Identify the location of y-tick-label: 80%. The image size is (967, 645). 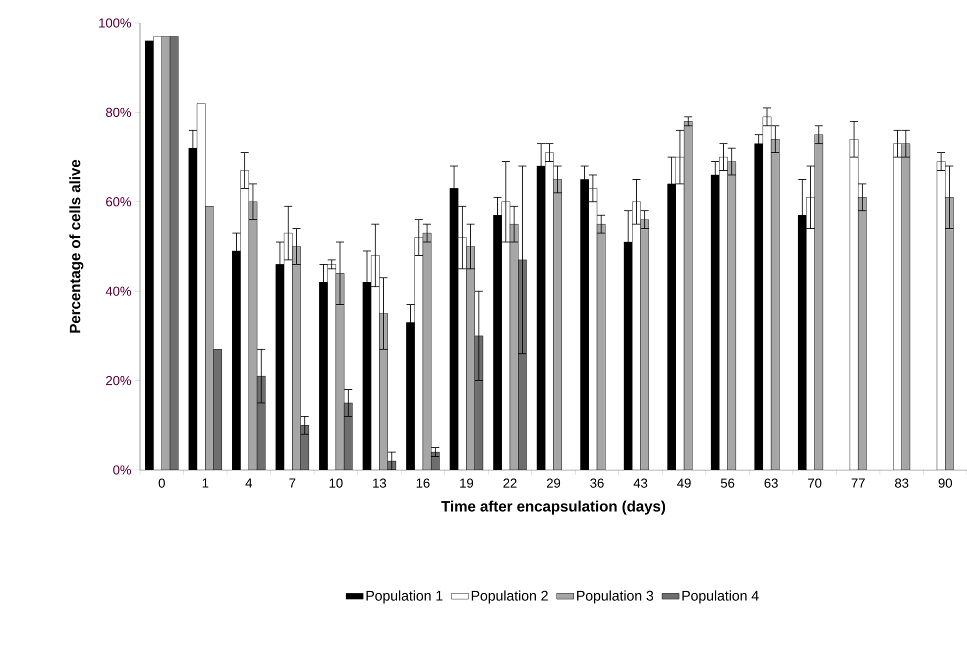
(119, 112).